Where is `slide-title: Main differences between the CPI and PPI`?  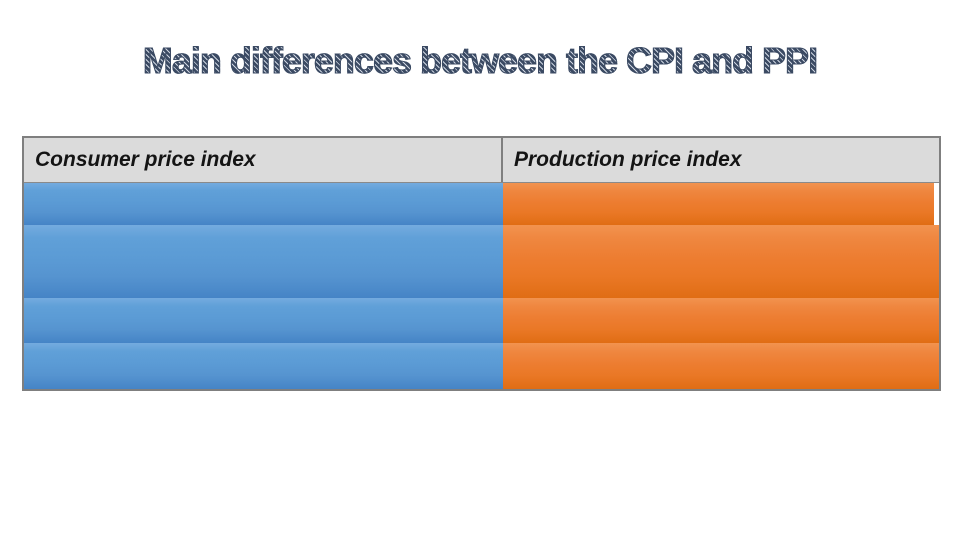 slide-title: Main differences between the CPI and PPI is located at coordinates (480, 61).